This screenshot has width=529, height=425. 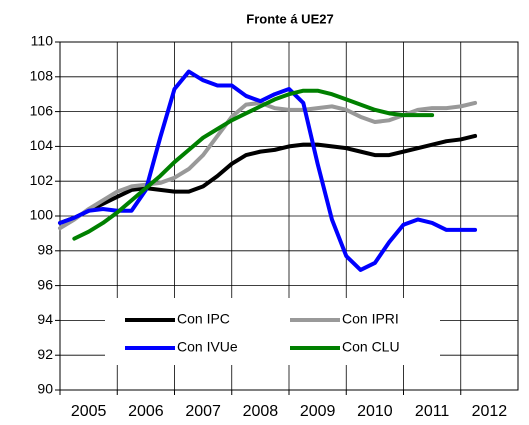 I want to click on legend-box, so click(x=272, y=331).